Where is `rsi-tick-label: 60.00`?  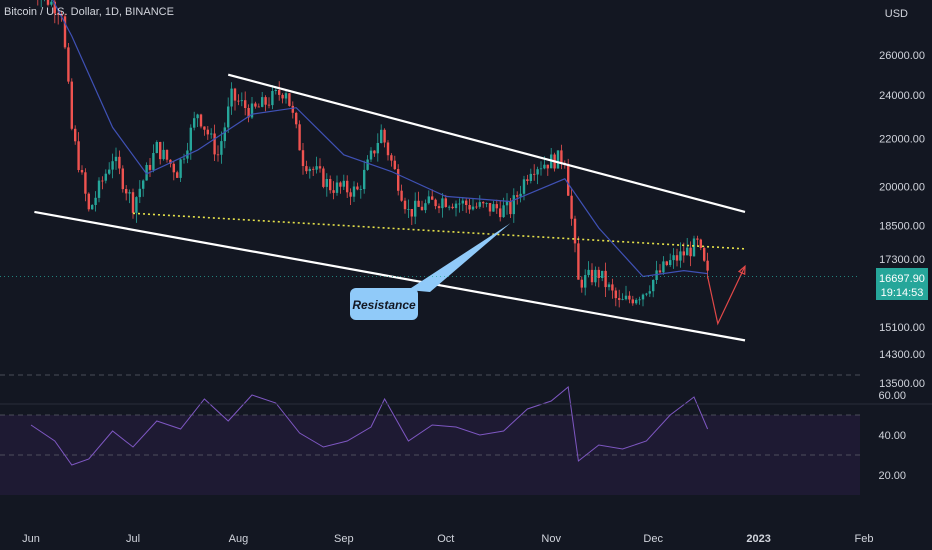
rsi-tick-label: 60.00 is located at coordinates (892, 396).